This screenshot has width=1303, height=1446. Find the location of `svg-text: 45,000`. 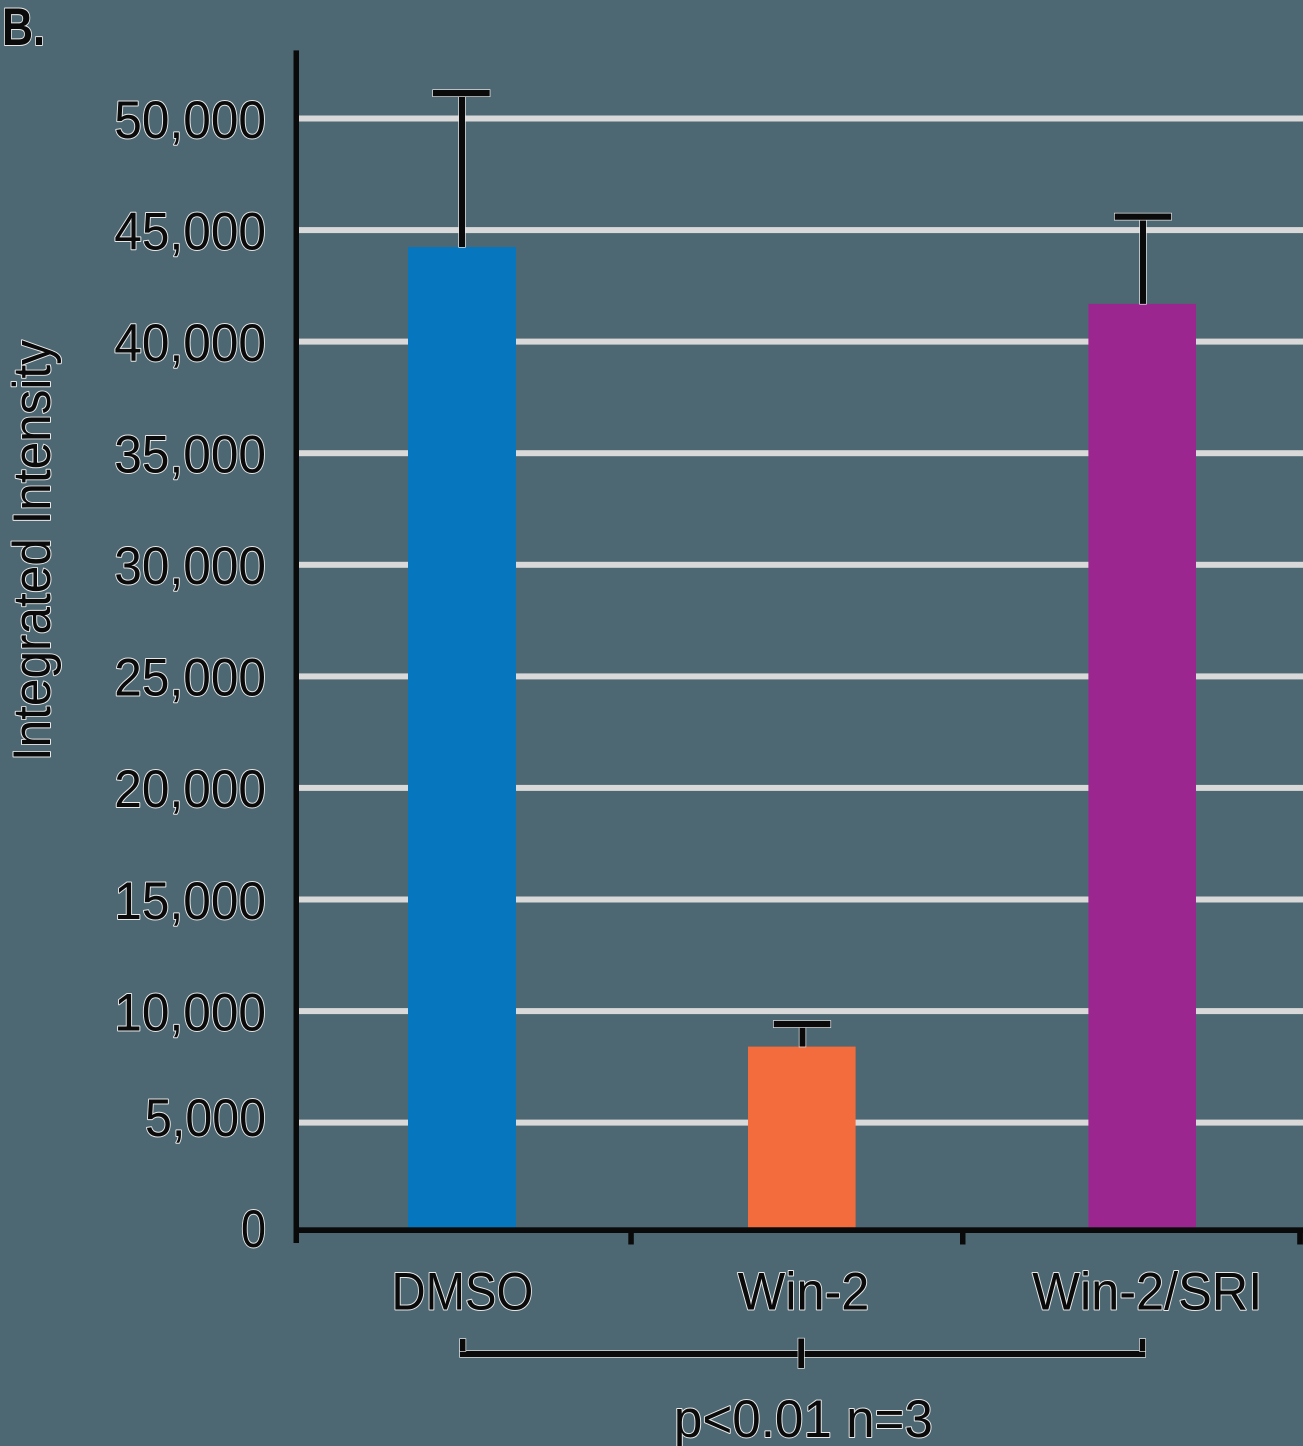

svg-text: 45,000 is located at coordinates (190, 231).